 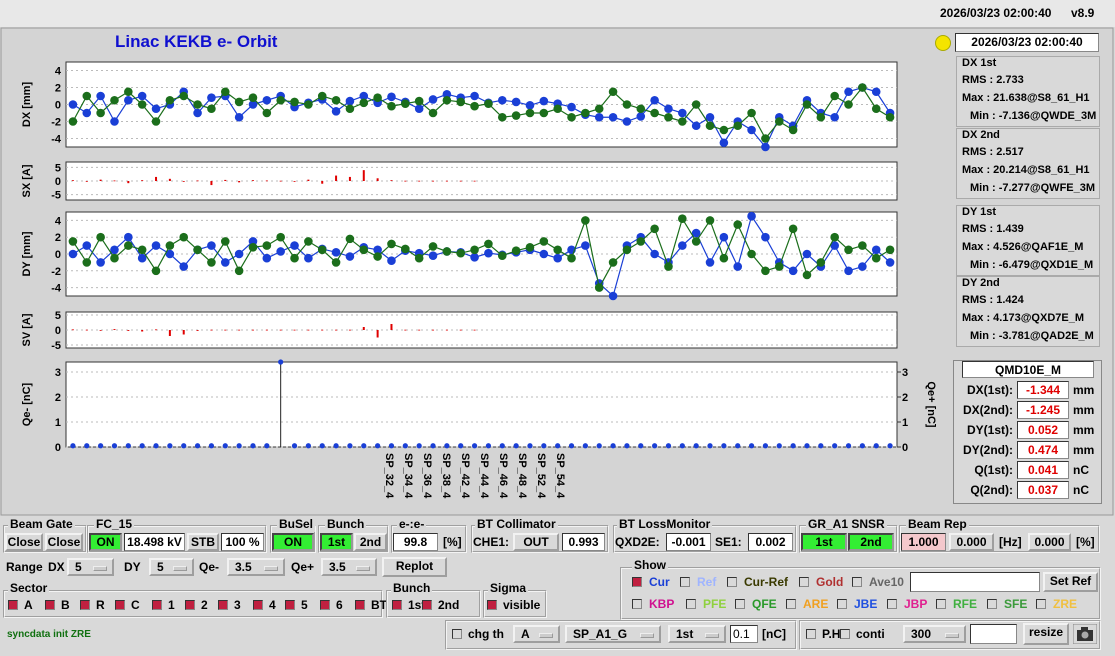 What do you see at coordinates (58, 398) in the screenshot?
I see `y-tick-label: 2` at bounding box center [58, 398].